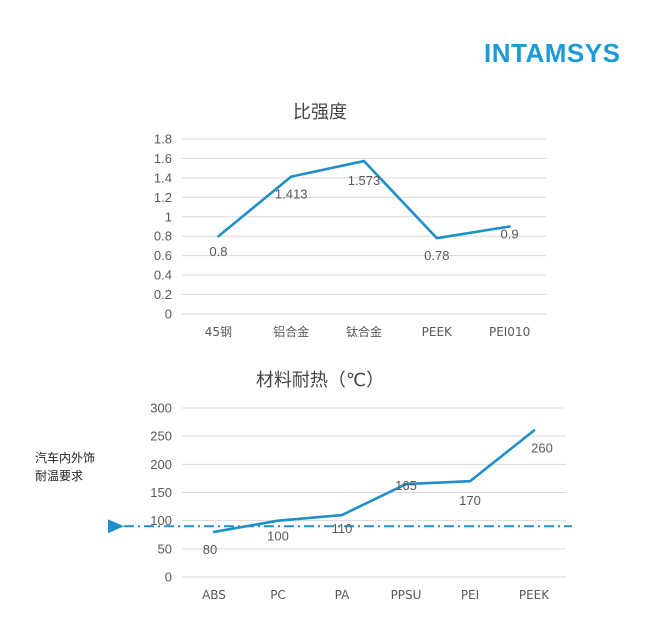 The width and height of the screenshot is (650, 620). Describe the element at coordinates (163, 294) in the screenshot. I see `chart-1-y-tick-label: 0.2` at that location.